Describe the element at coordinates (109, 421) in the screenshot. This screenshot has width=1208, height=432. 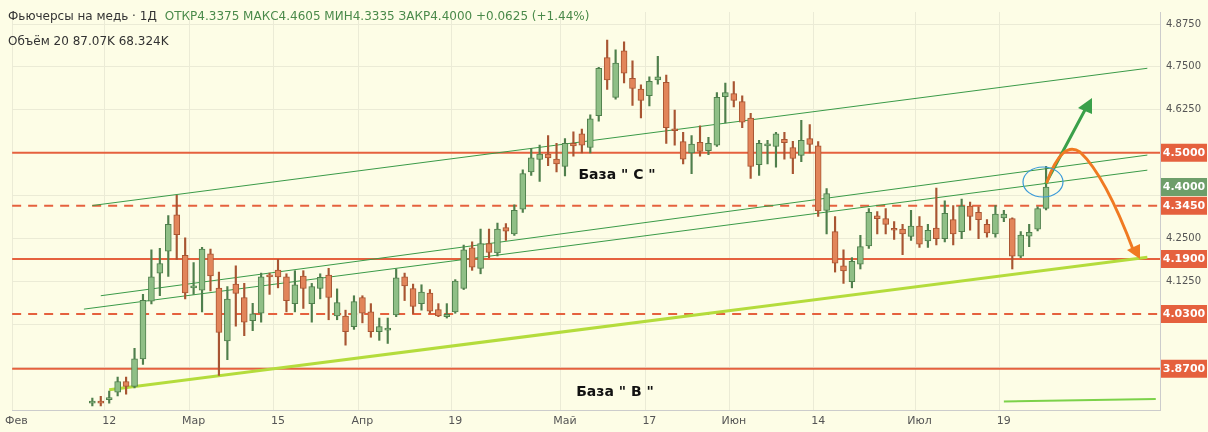
I see `x-tick-label: 12` at that location.